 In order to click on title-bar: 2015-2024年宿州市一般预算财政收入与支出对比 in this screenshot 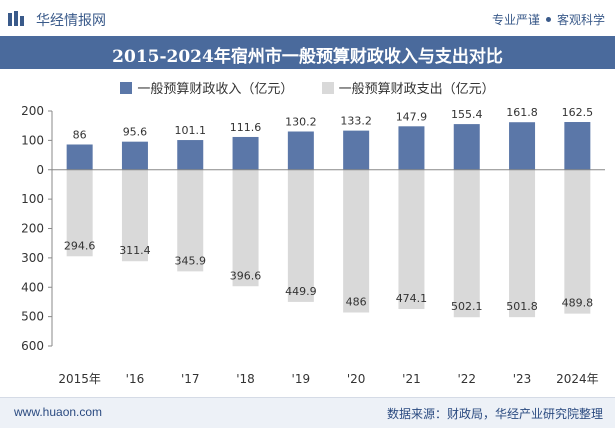, I will do `click(307, 52)`.